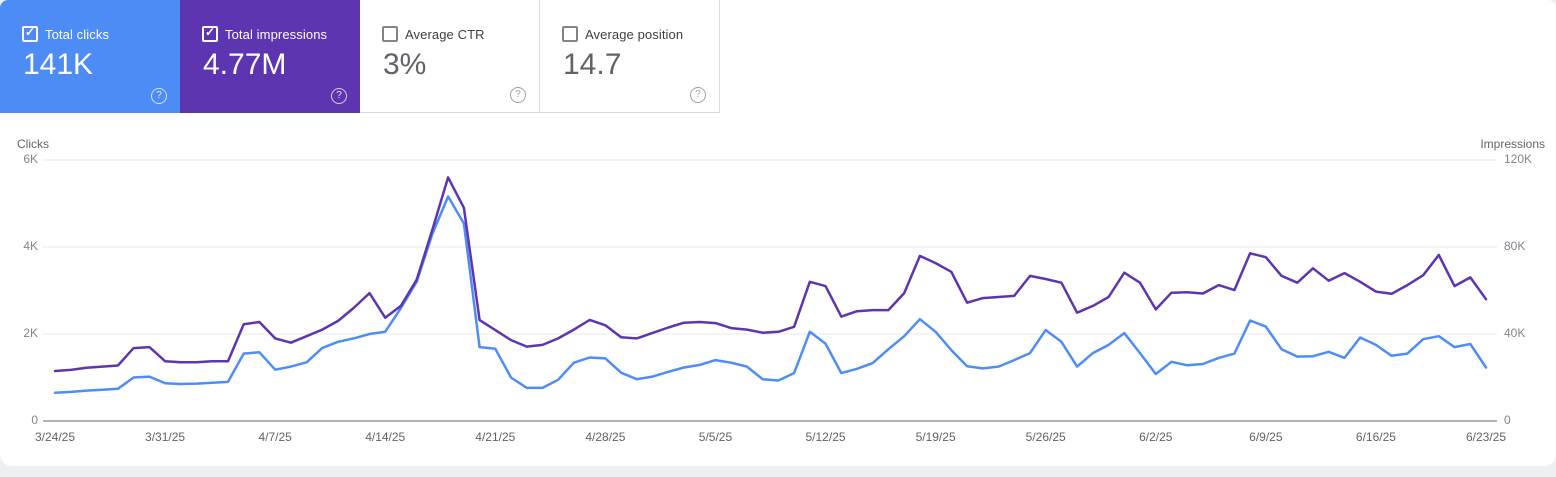 This screenshot has height=477, width=1556. Describe the element at coordinates (495, 437) in the screenshot. I see `x-axis-tick-label: 4/21/25` at that location.